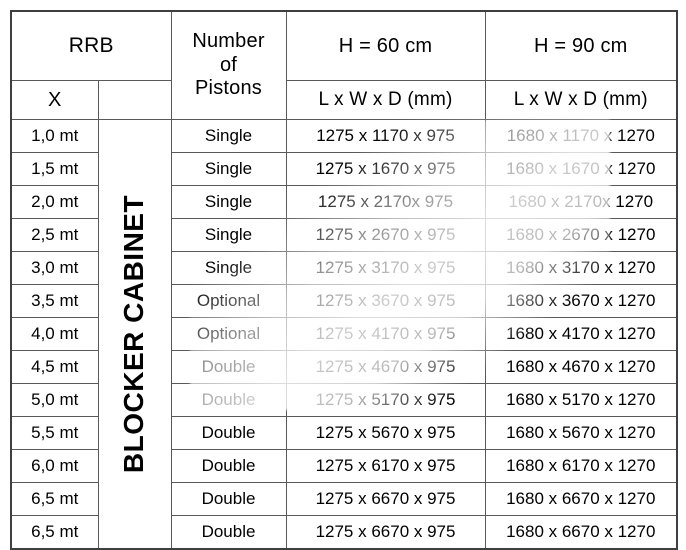 This screenshot has width=686, height=550. What do you see at coordinates (581, 136) in the screenshot?
I see `cell-dimensions-h90: 1680 x 1170 x 1270` at bounding box center [581, 136].